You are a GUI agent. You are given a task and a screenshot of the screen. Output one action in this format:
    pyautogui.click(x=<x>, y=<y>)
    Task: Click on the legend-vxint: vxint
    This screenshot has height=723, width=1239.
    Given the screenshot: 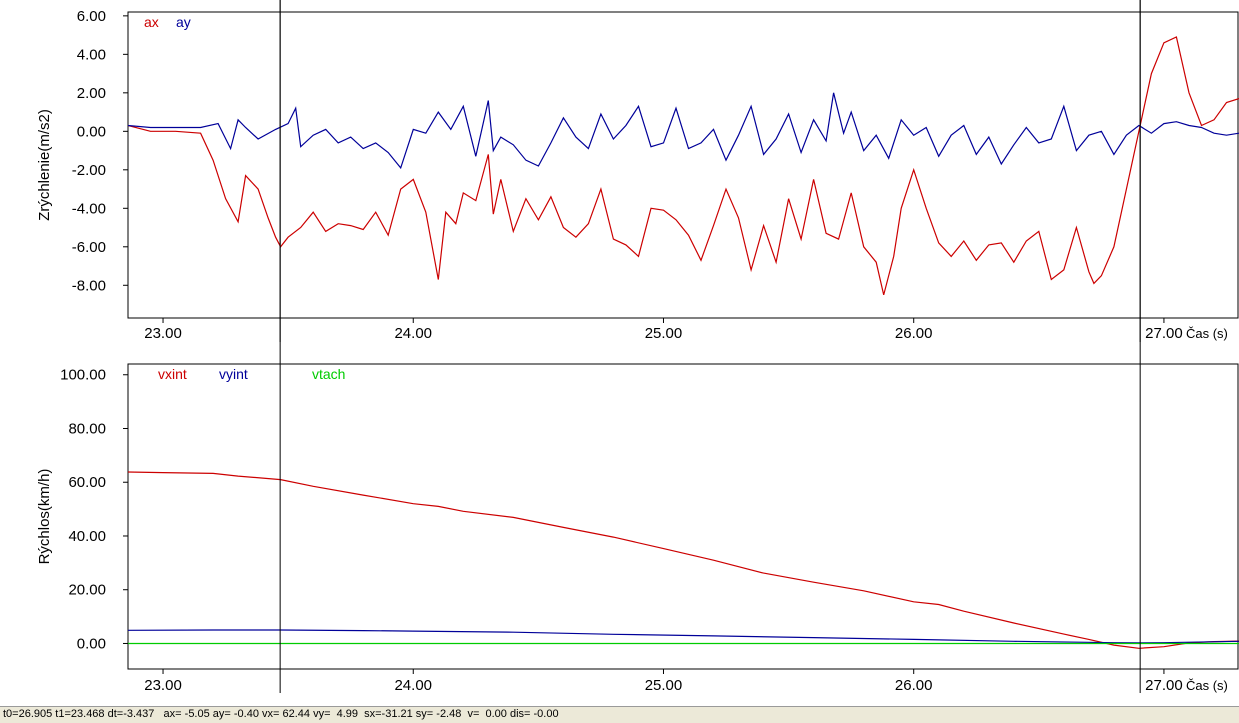 What is the action you would take?
    pyautogui.click(x=172, y=374)
    